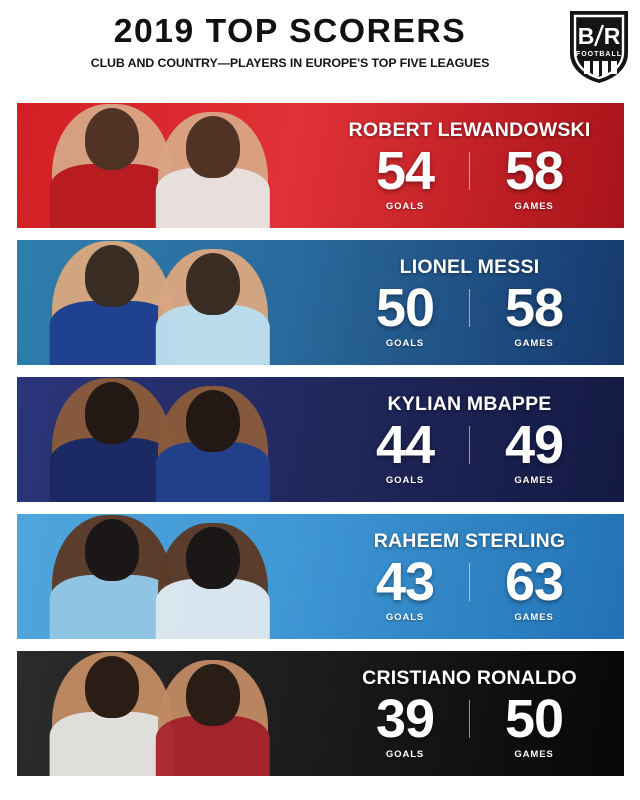 Image resolution: width=640 pixels, height=800 pixels. I want to click on stat-goals: 54 GOALS, so click(405, 176).